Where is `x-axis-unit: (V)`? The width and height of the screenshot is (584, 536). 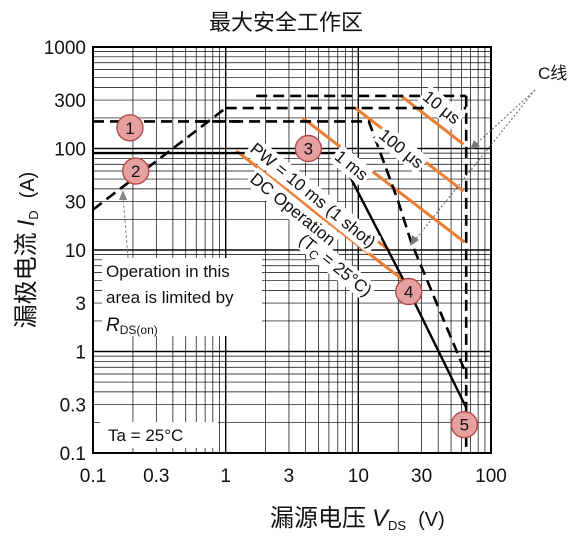 x-axis-unit: (V) is located at coordinates (431, 520).